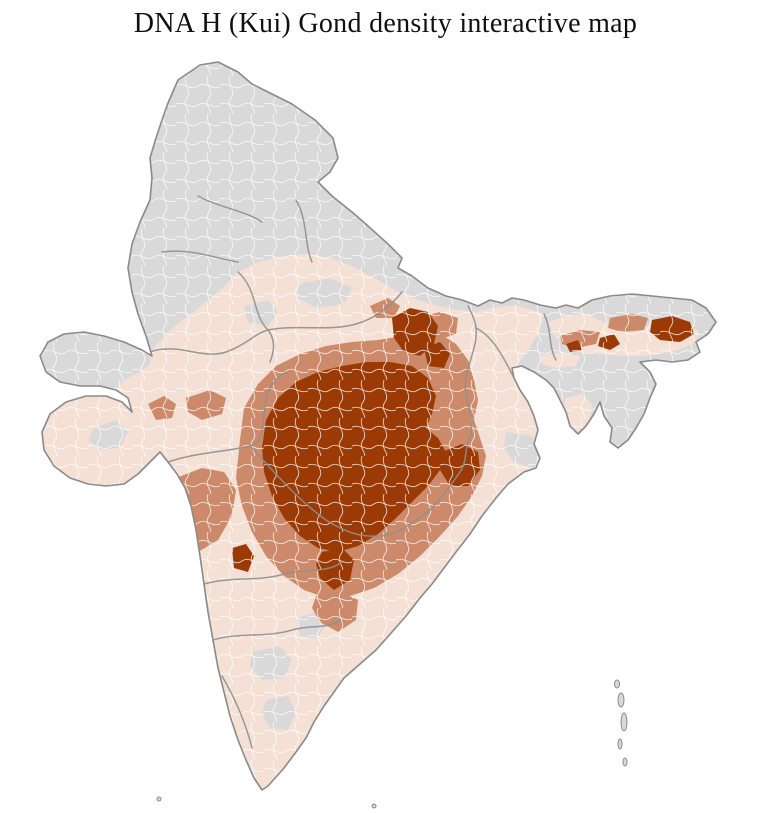  I want to click on andaman-nicobar-islands, so click(621, 723).